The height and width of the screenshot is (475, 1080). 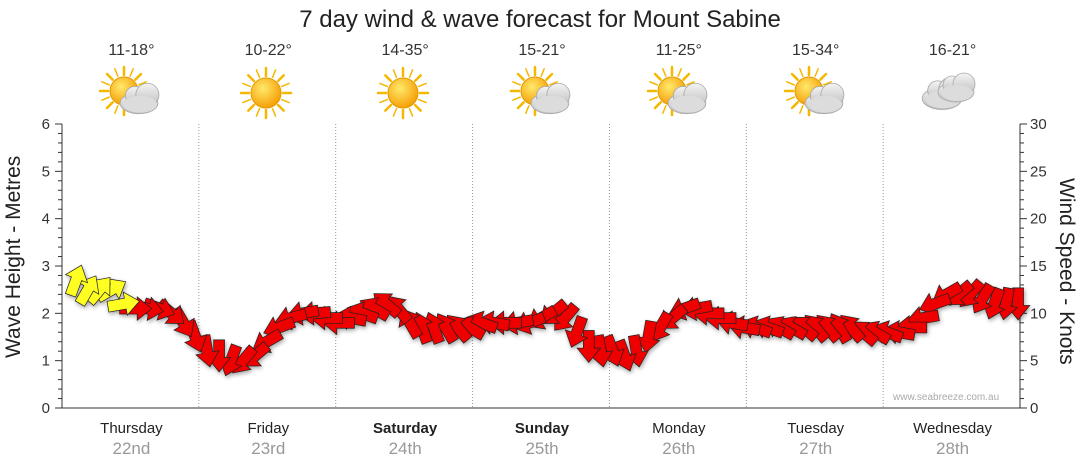 What do you see at coordinates (46, 266) in the screenshot?
I see `y-left-tick-label: 3` at bounding box center [46, 266].